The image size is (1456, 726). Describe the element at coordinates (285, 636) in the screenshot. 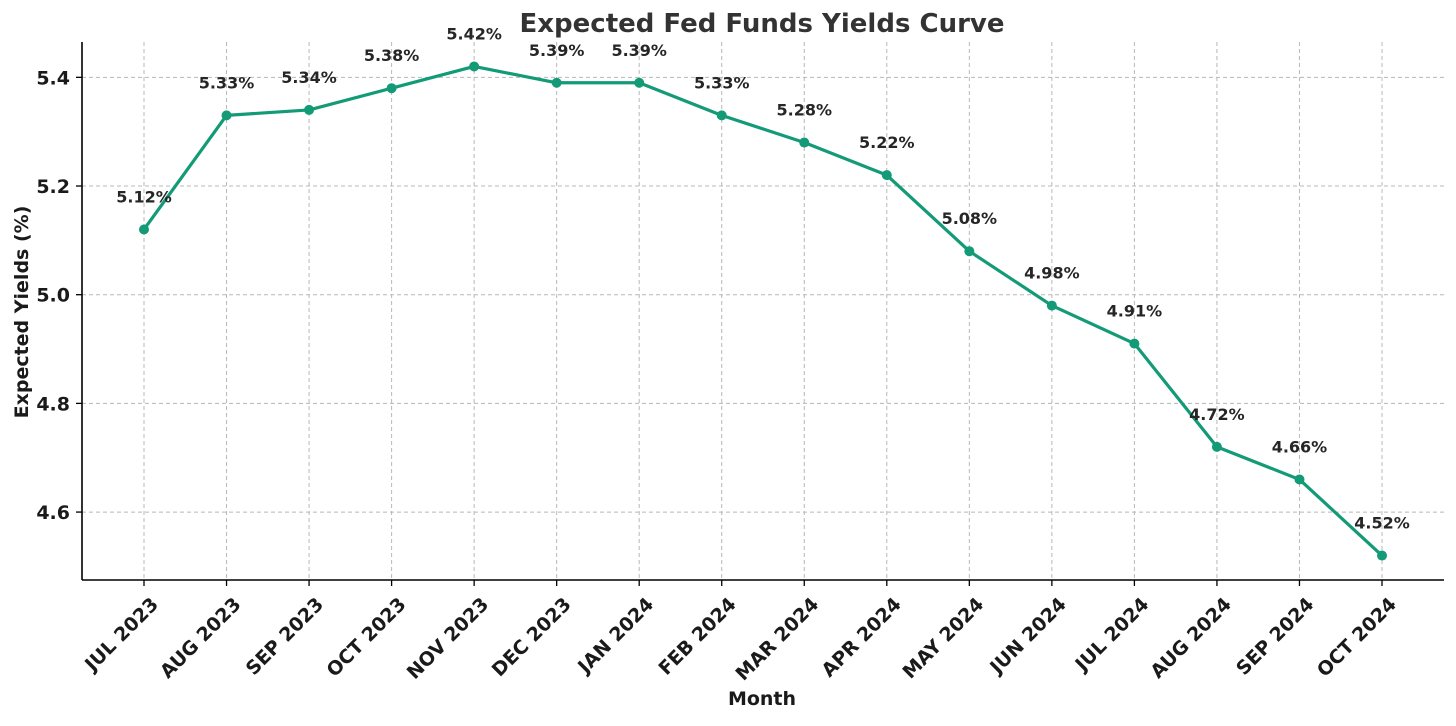

I see `x-tick-label: SEP 2023` at that location.